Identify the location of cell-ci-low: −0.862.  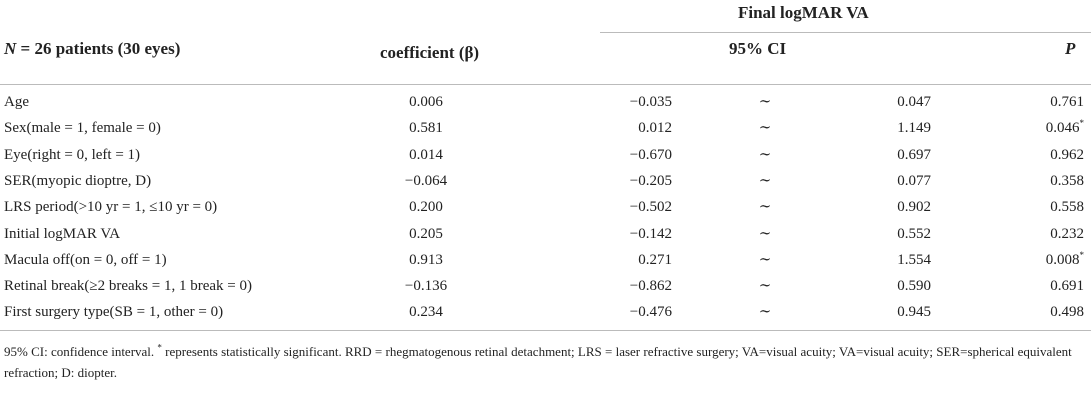
(636, 286).